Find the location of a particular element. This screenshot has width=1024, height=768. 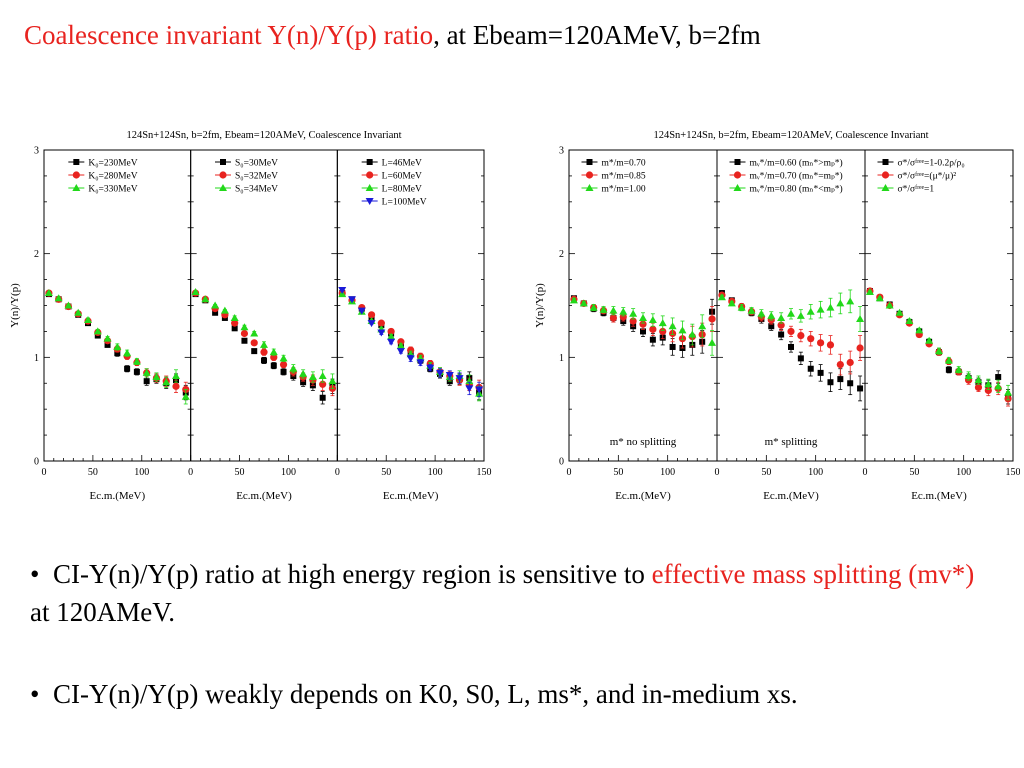

chart-left-panel-2-legend-entry: S₀=32MeV is located at coordinates (246, 176).